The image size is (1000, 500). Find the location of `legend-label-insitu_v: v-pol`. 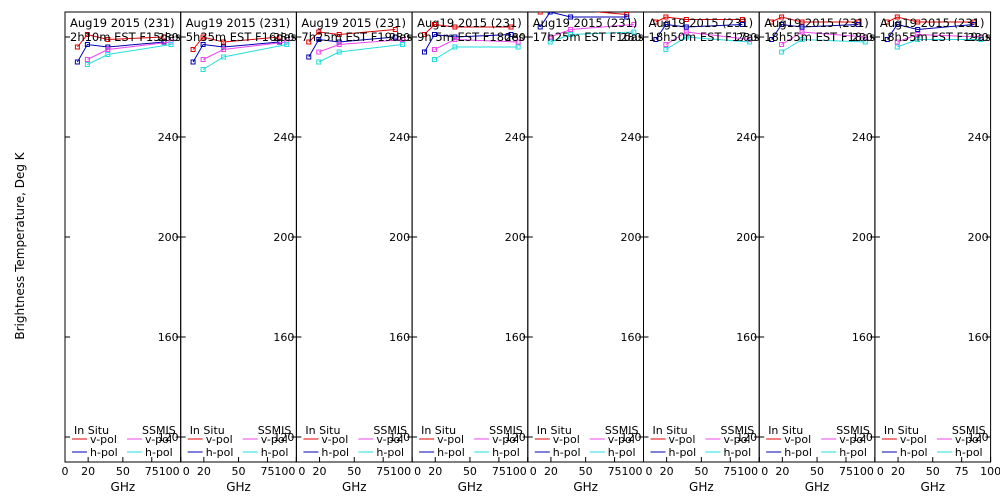

legend-label-insitu_v: v-pol is located at coordinates (797, 439).